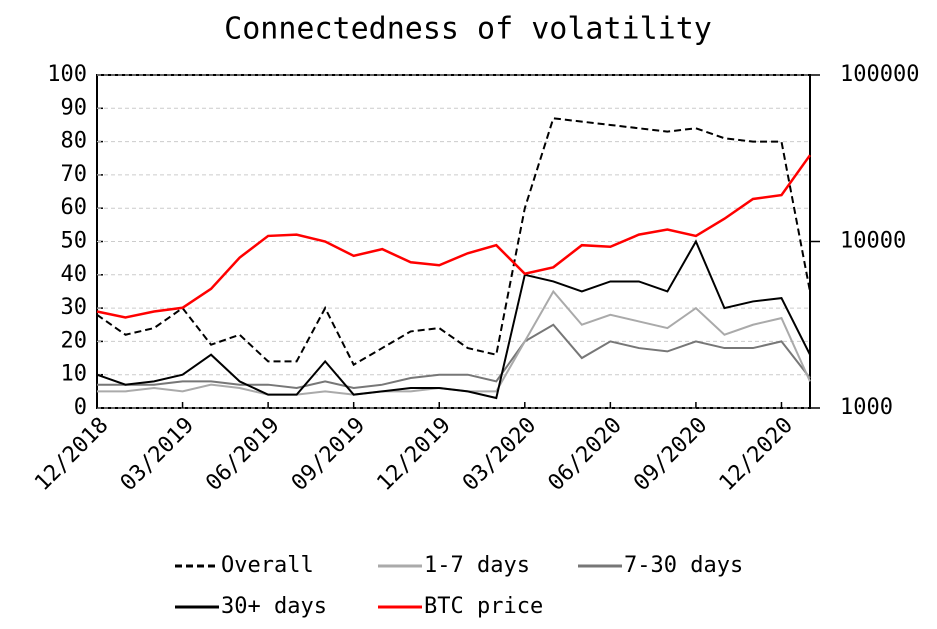 The width and height of the screenshot is (937, 629). I want to click on y-tick-label: 80, so click(74, 141).